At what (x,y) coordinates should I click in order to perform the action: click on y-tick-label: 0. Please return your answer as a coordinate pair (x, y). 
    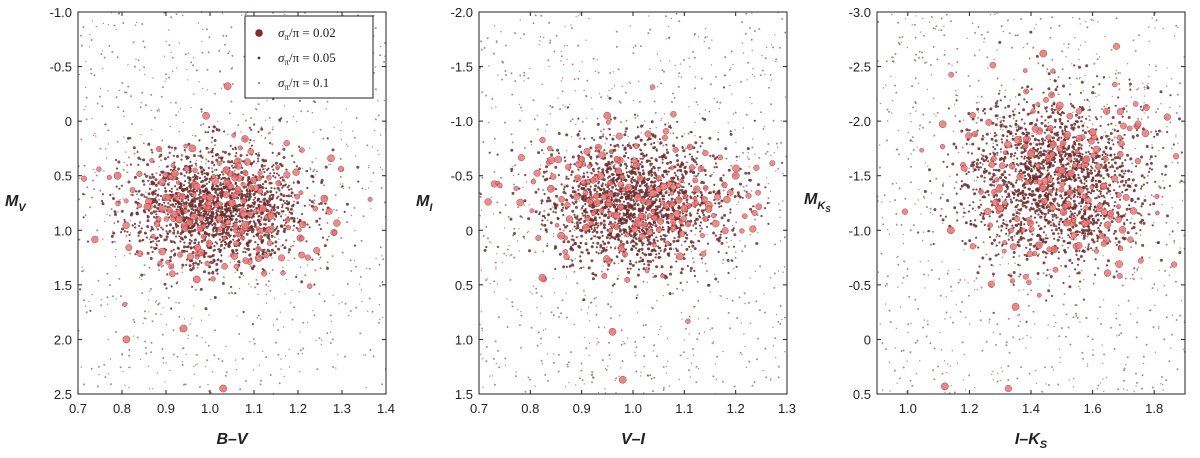
    Looking at the image, I should click on (68, 121).